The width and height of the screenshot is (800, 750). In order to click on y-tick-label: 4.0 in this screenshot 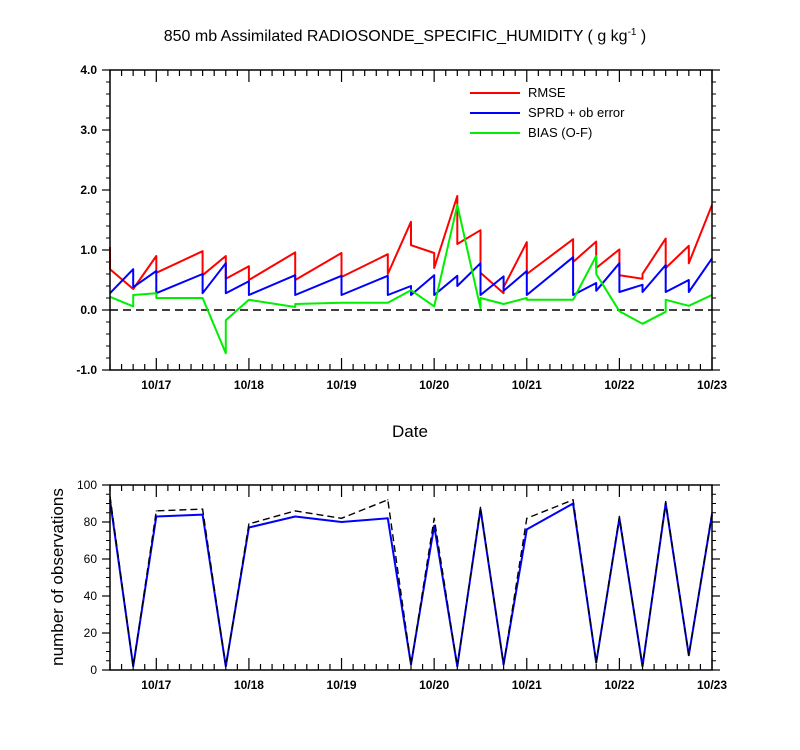, I will do `click(88, 70)`.